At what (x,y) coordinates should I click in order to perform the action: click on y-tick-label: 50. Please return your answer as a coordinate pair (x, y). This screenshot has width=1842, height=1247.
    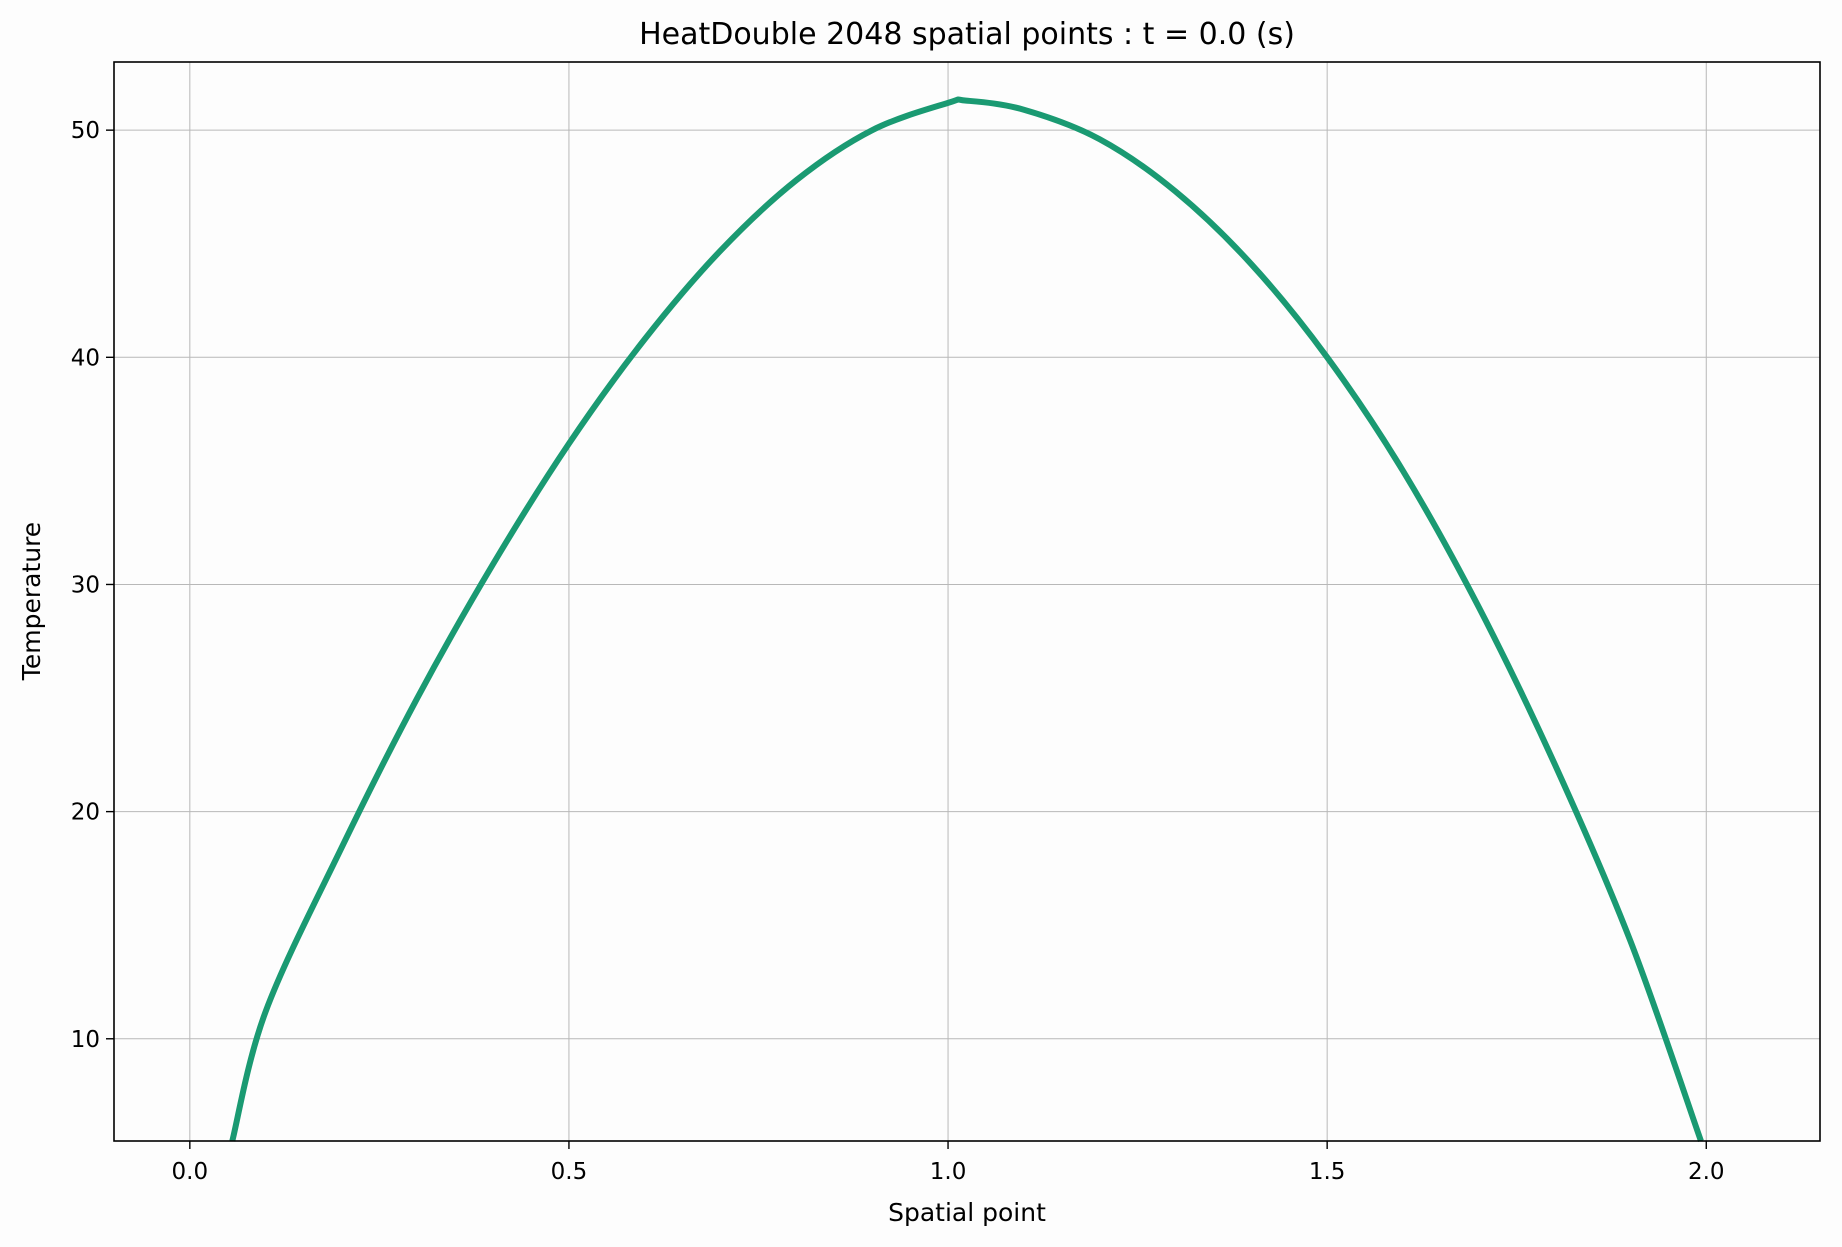
    Looking at the image, I should click on (85, 131).